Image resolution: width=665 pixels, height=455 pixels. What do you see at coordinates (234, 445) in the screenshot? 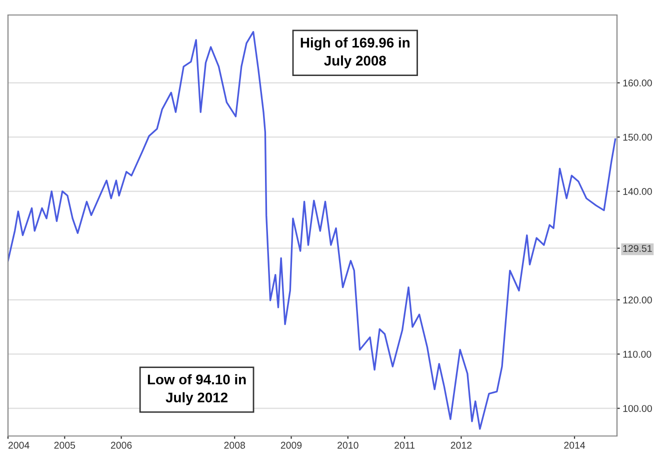
I see `x-tick-label: 2008` at bounding box center [234, 445].